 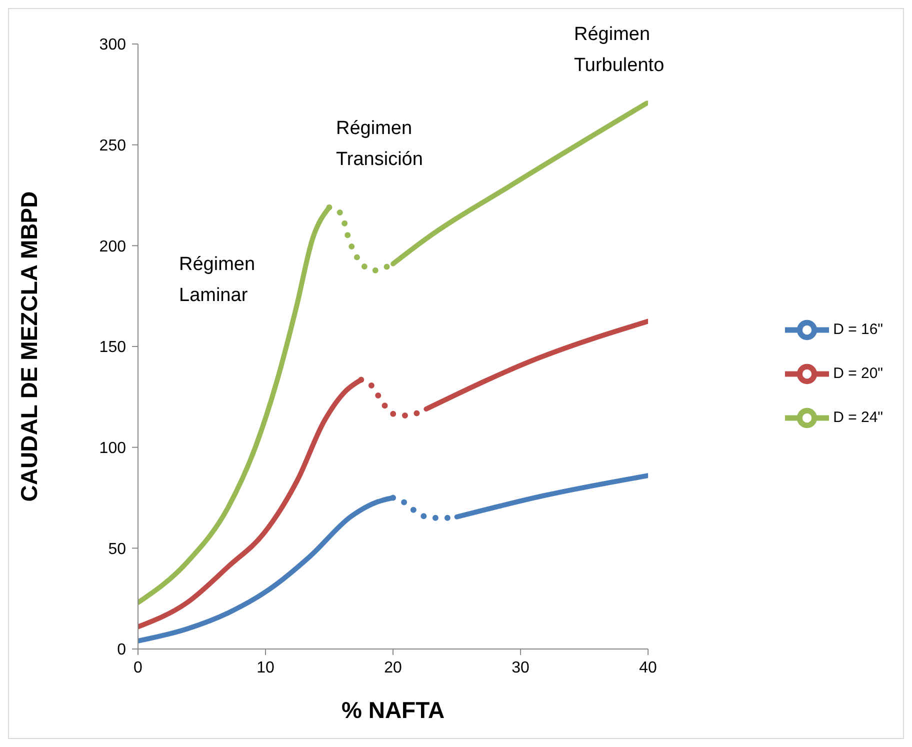 I want to click on annotation: Régimen Turbulento, so click(x=619, y=50).